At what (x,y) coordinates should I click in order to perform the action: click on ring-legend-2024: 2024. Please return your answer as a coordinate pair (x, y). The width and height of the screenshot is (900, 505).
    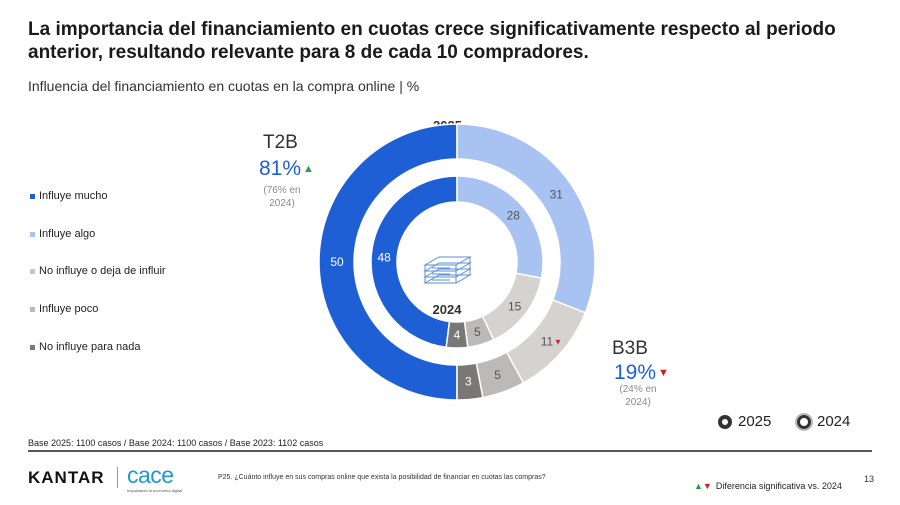
    Looking at the image, I should click on (823, 421).